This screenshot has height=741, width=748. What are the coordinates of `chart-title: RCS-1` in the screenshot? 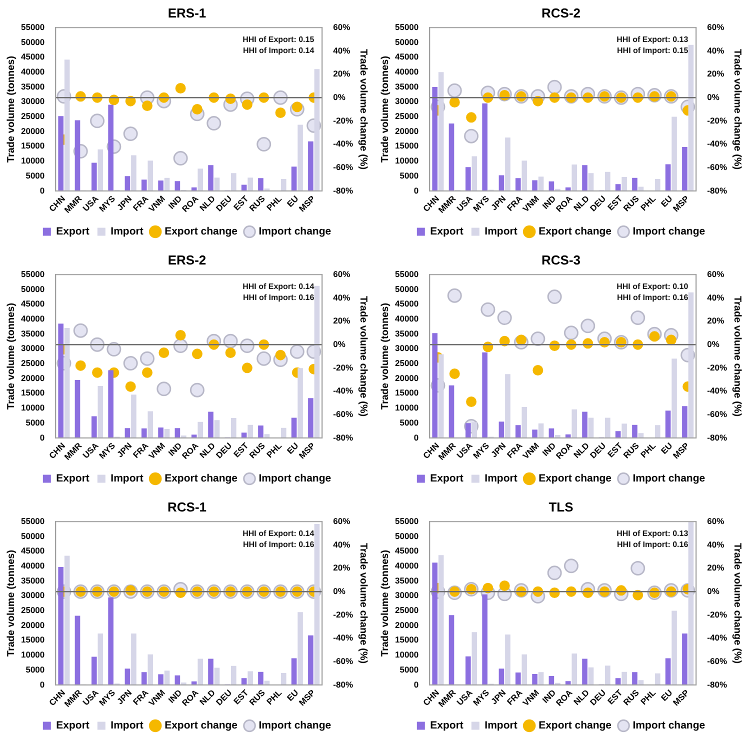 It's located at (187, 506).